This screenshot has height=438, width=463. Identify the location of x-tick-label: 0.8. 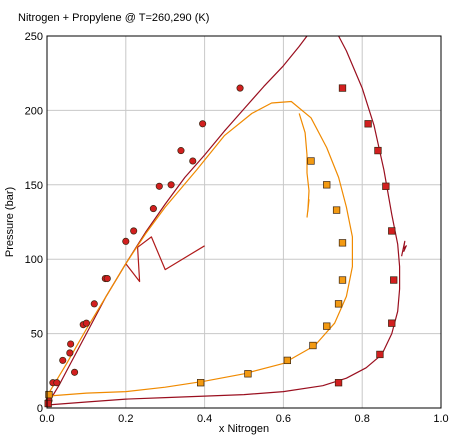
(362, 419).